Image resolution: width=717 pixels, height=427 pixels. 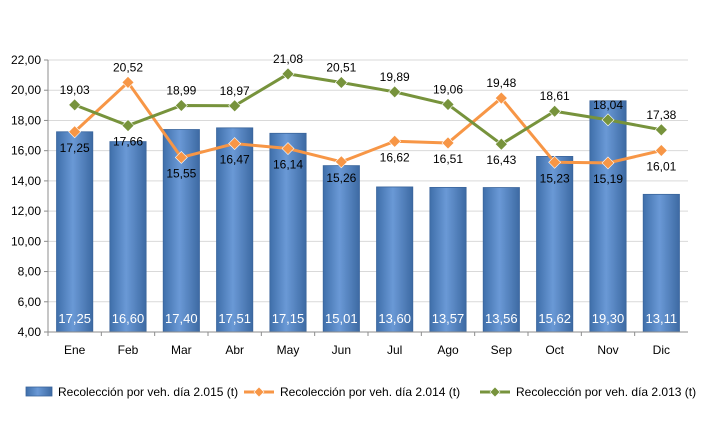 I want to click on y-tick-label: 18,00, so click(x=26, y=120).